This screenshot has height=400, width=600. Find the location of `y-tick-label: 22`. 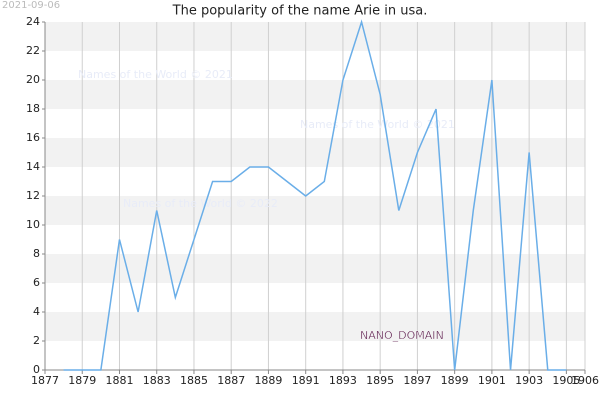

y-tick-label: 22 is located at coordinates (33, 50).